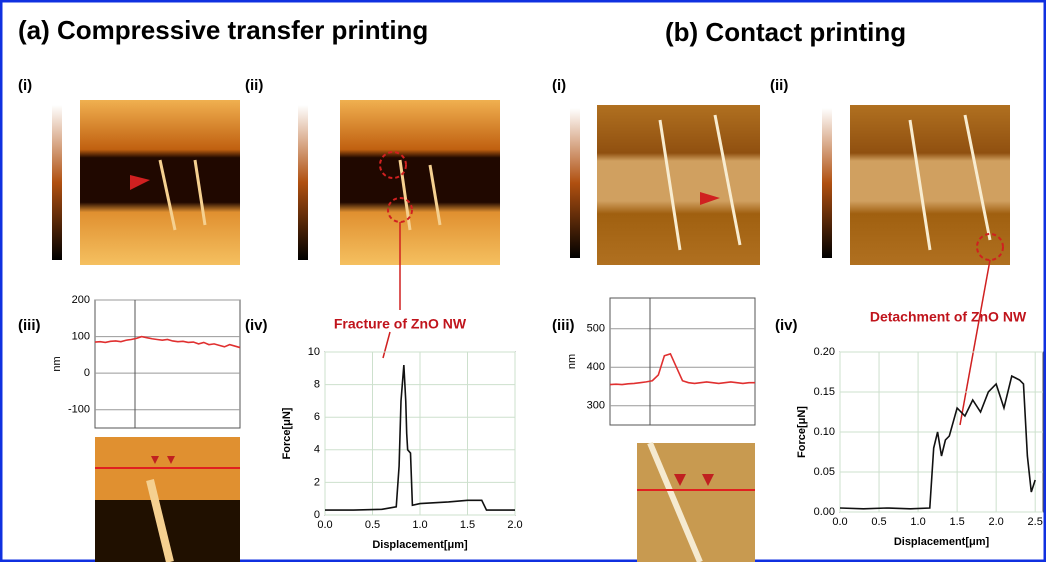  What do you see at coordinates (824, 352) in the screenshot?
I see `y-tick-label: 0.20` at bounding box center [824, 352].